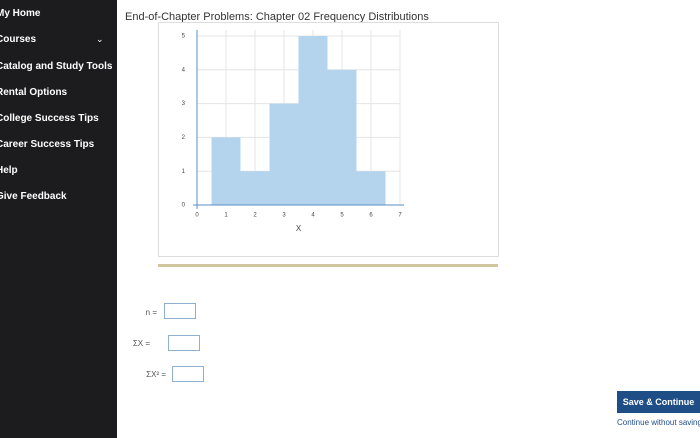  What do you see at coordinates (658, 402) in the screenshot?
I see `save-button: Save & Continue` at bounding box center [658, 402].